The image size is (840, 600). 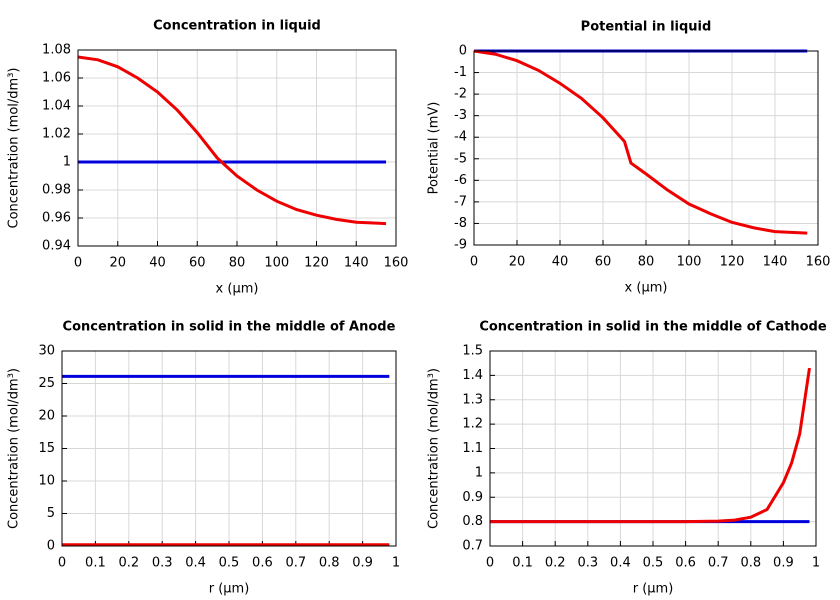 I want to click on y-tick-label: 0.8, so click(x=472, y=521).